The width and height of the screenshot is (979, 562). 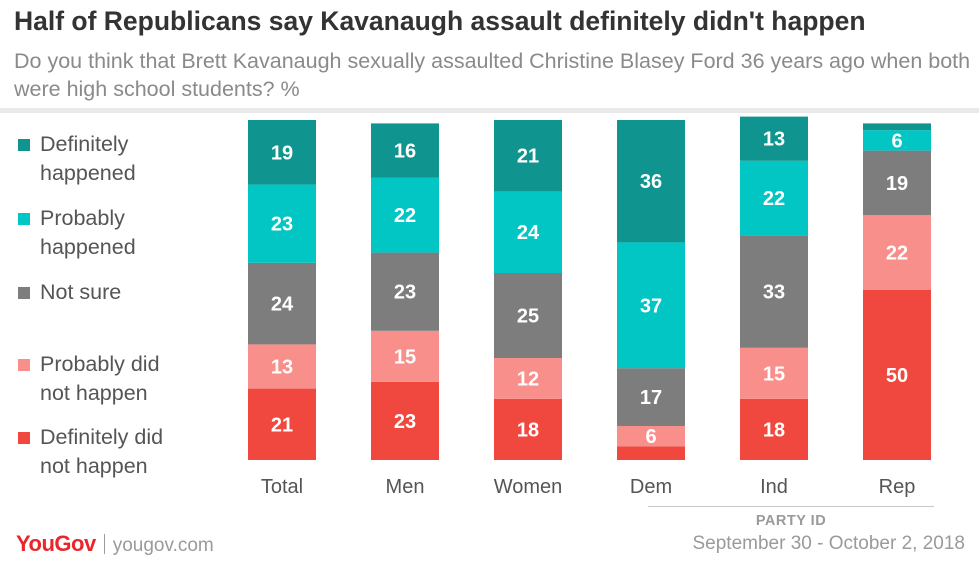 I want to click on data-label-men-3: 15, so click(x=405, y=357).